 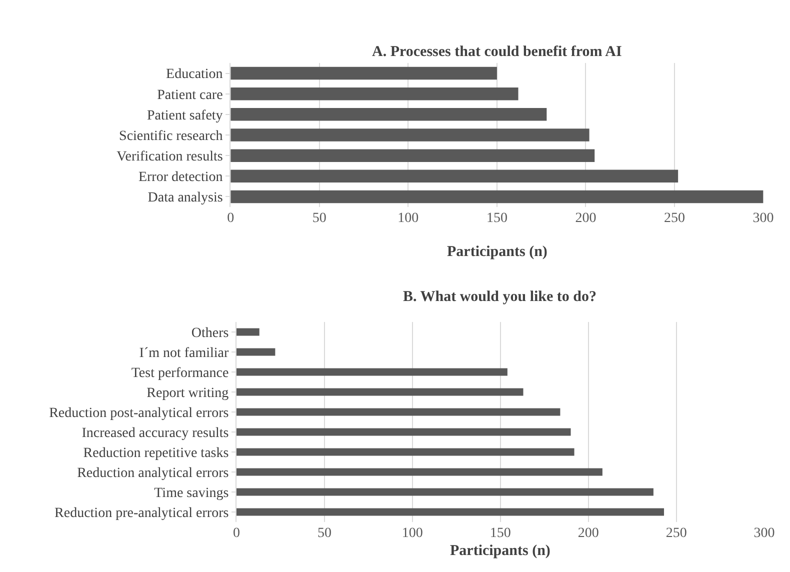 I want to click on y-tick-label: Reduction pre-analytical errors, so click(x=141, y=513).